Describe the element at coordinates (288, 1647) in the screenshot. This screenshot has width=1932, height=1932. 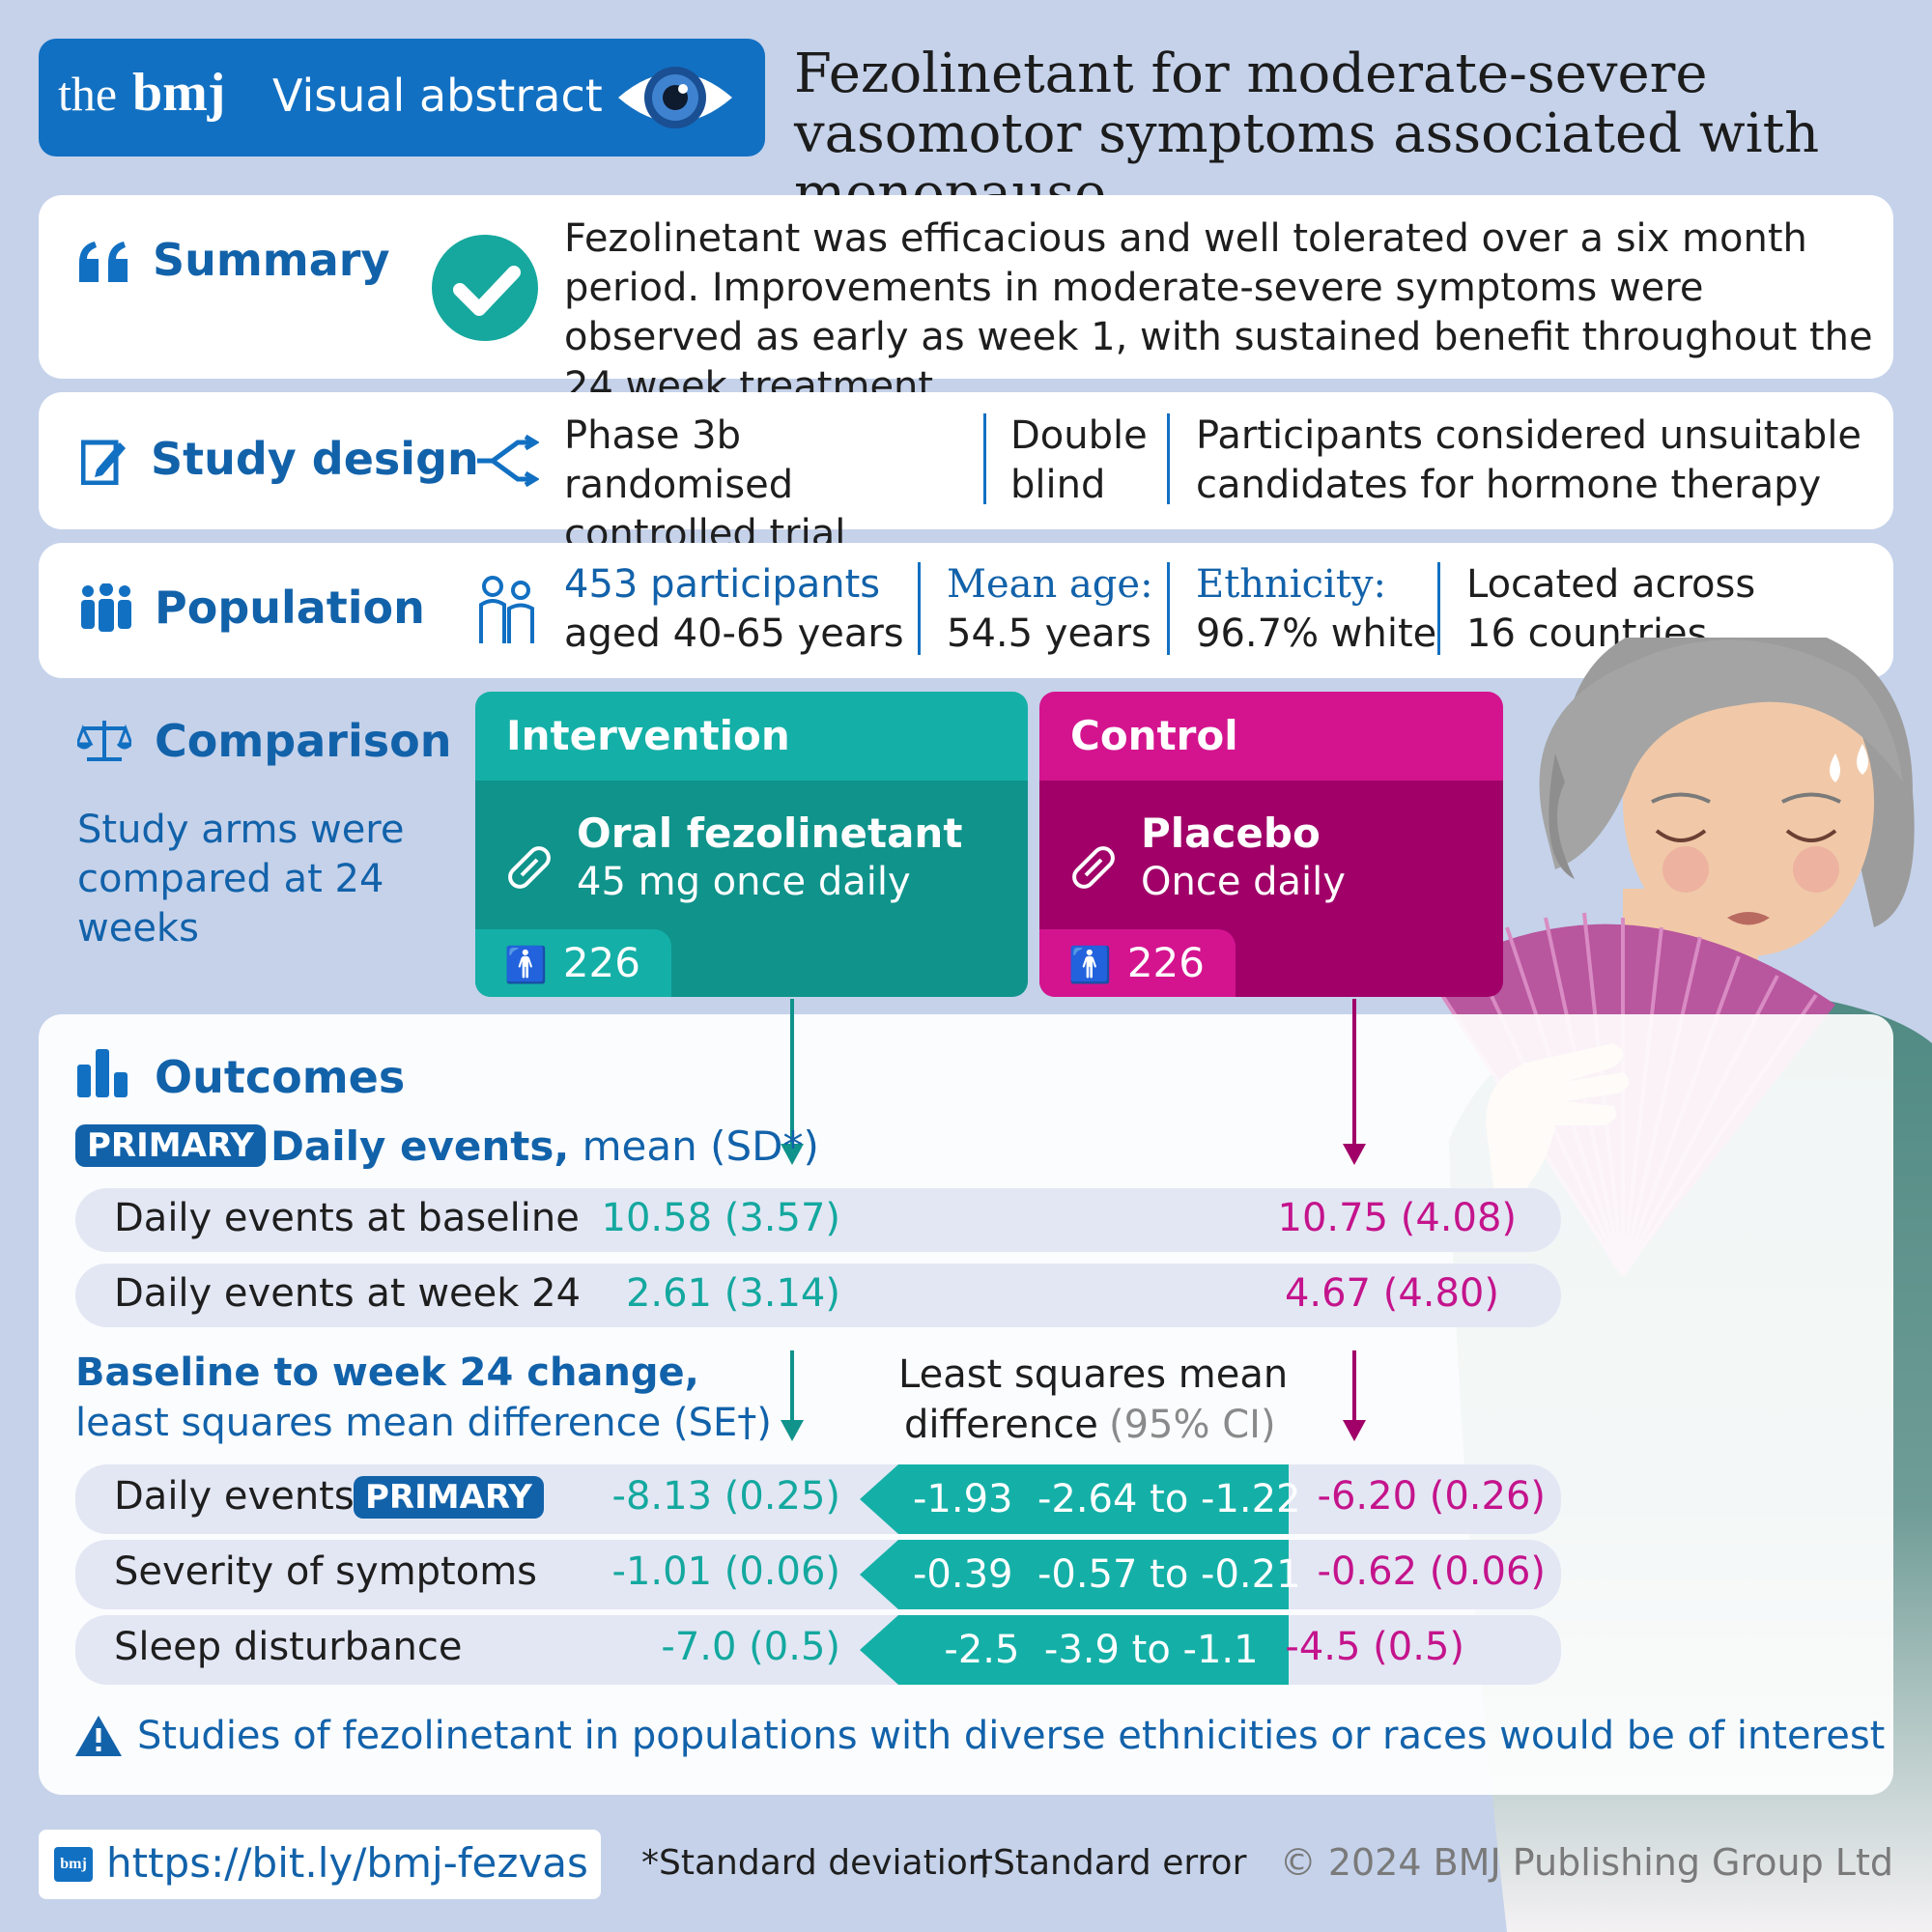
I see `row-label: Sleep disturbance` at that location.